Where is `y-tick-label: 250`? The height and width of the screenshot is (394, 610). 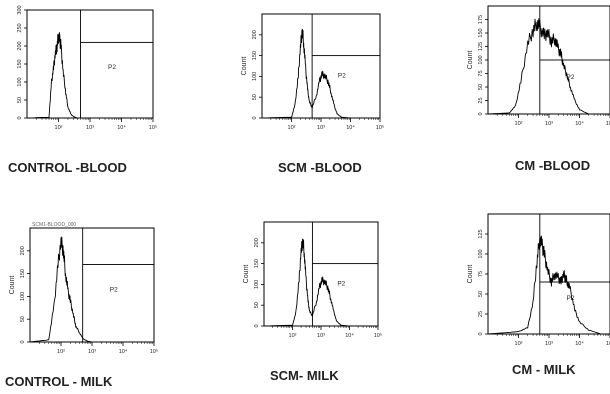
y-tick-label: 250 is located at coordinates (20, 27).